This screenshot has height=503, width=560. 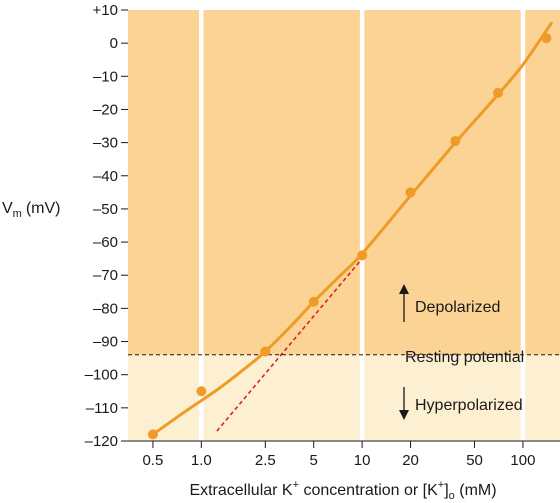 What do you see at coordinates (31, 210) in the screenshot?
I see `y-axis-label: Vm (mV)` at bounding box center [31, 210].